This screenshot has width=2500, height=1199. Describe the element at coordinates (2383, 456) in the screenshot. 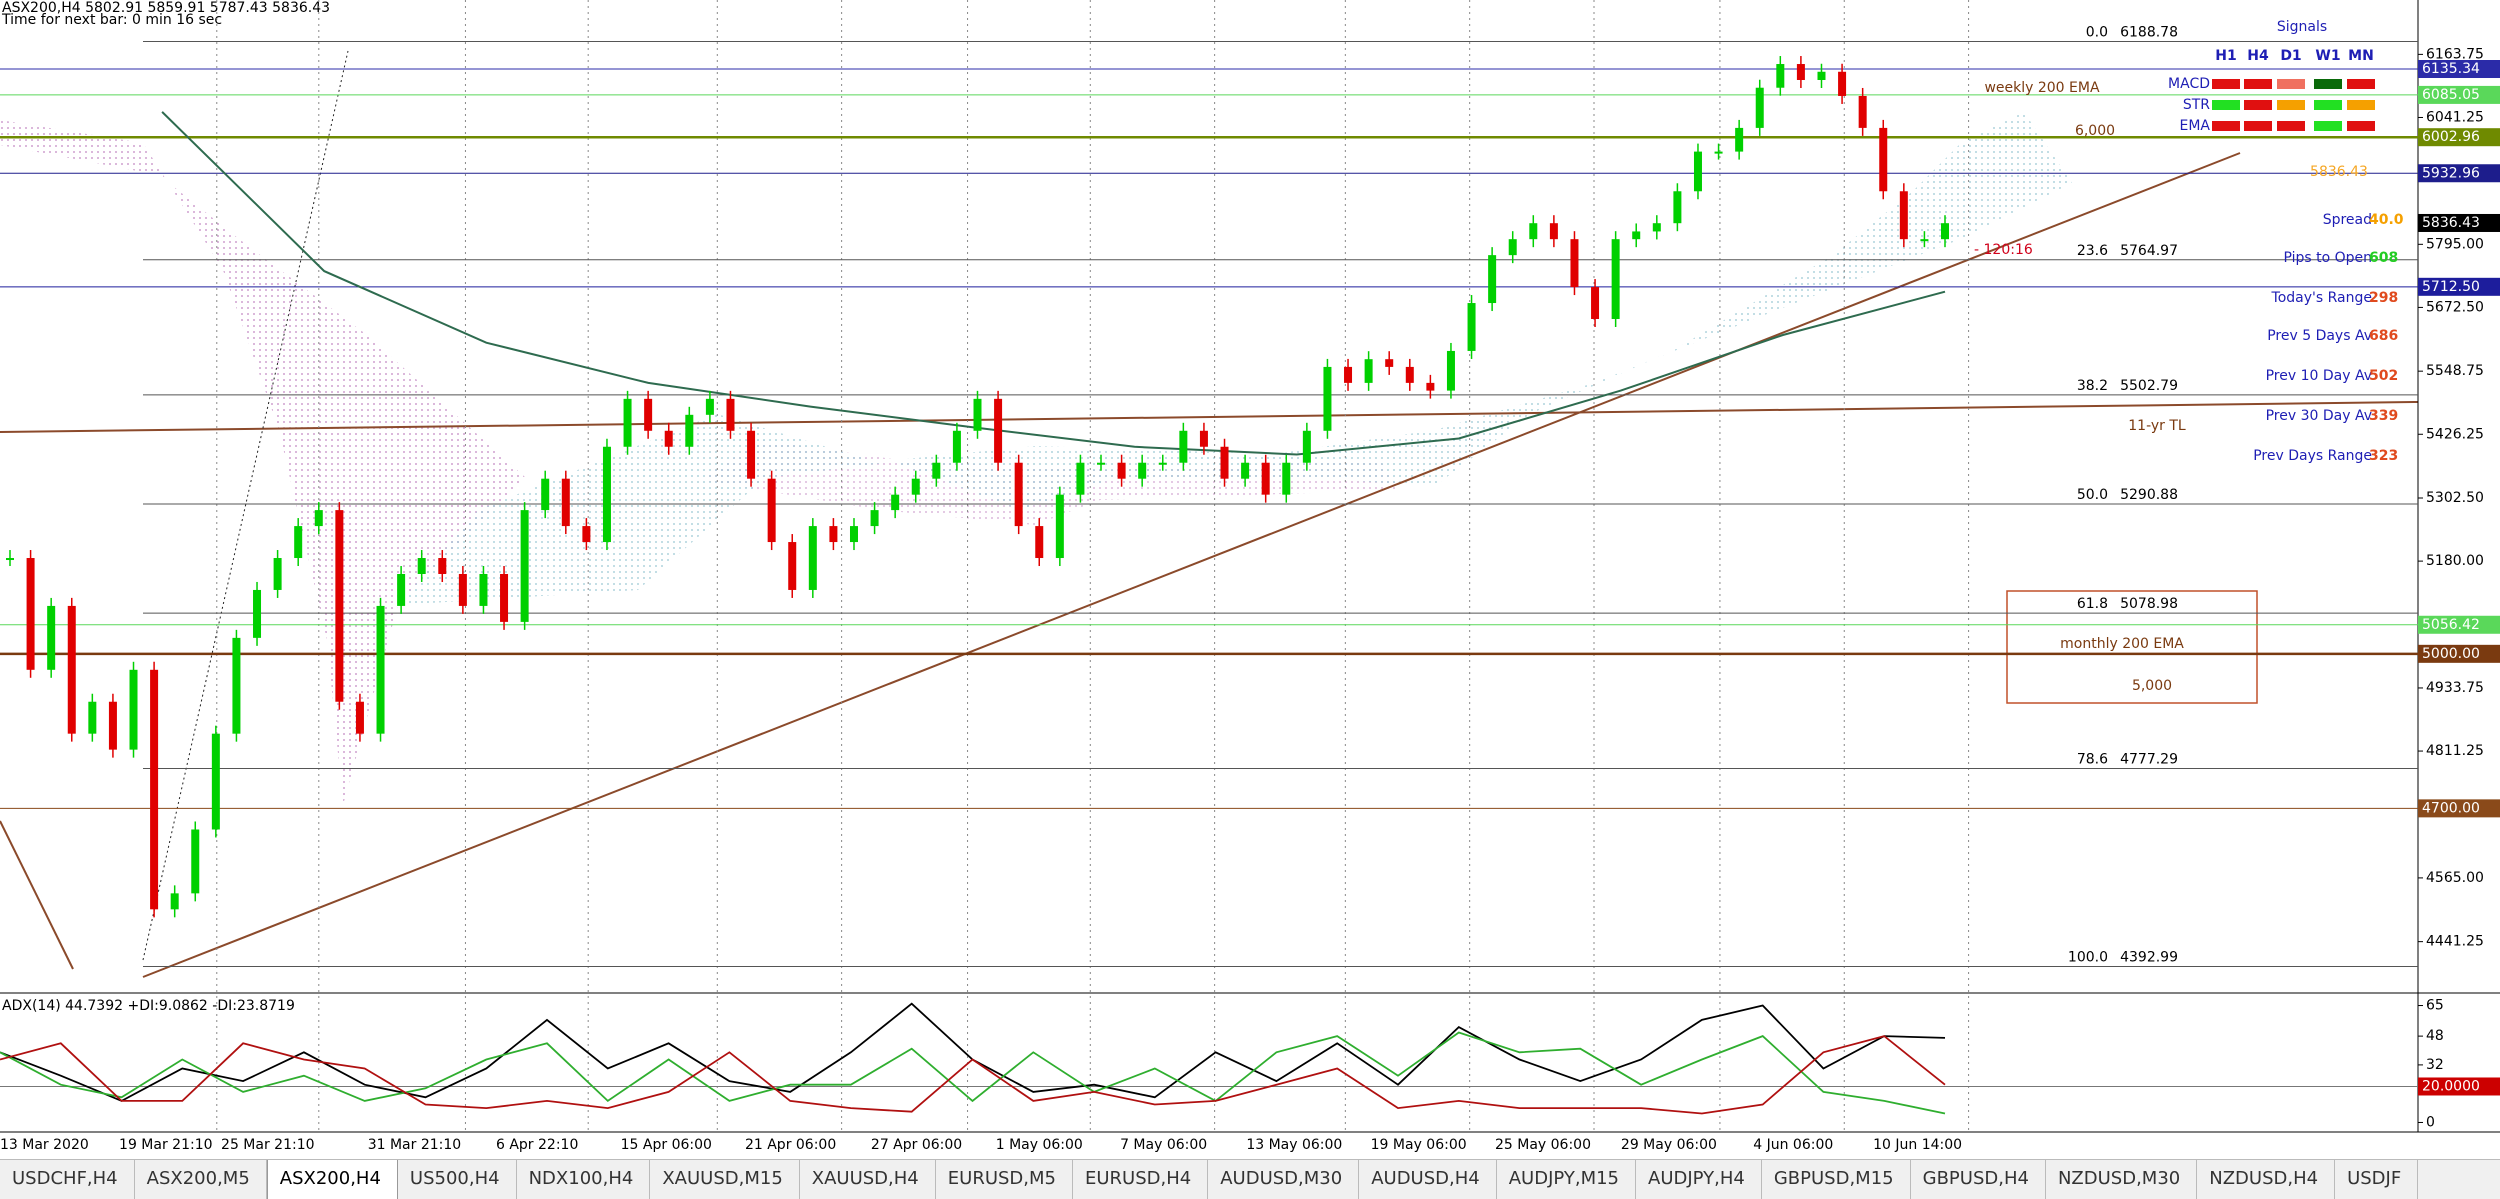

I see `stat-value: 323` at that location.